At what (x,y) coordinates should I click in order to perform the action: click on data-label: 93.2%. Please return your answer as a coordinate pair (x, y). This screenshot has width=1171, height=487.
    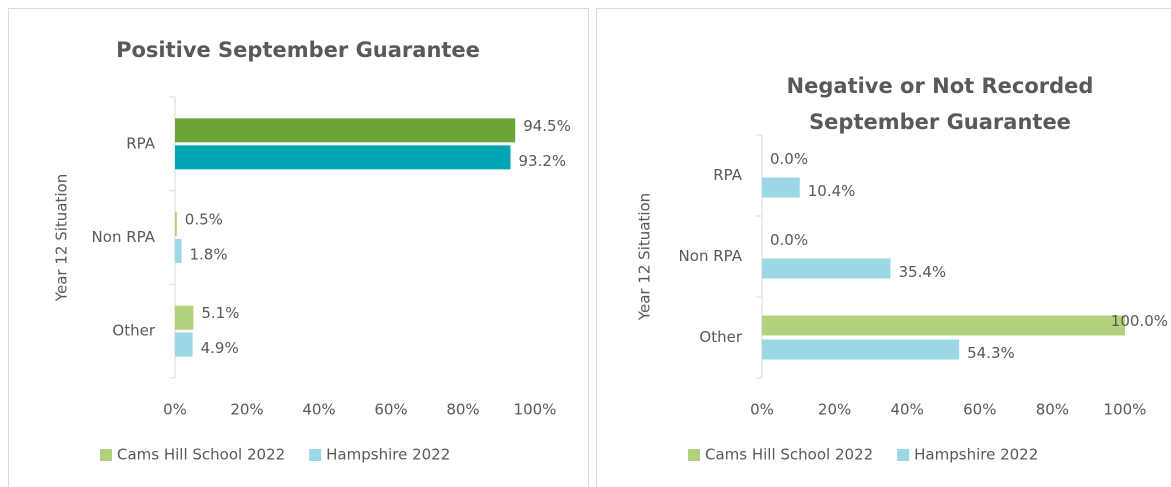
    Looking at the image, I should click on (543, 161).